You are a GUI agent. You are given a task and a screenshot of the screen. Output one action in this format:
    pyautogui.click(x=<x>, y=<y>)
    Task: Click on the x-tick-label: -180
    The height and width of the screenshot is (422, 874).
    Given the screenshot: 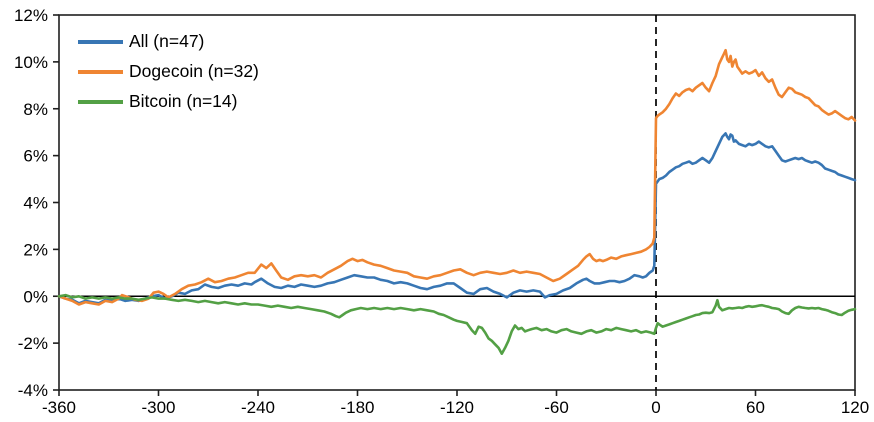 What is the action you would take?
    pyautogui.click(x=357, y=407)
    